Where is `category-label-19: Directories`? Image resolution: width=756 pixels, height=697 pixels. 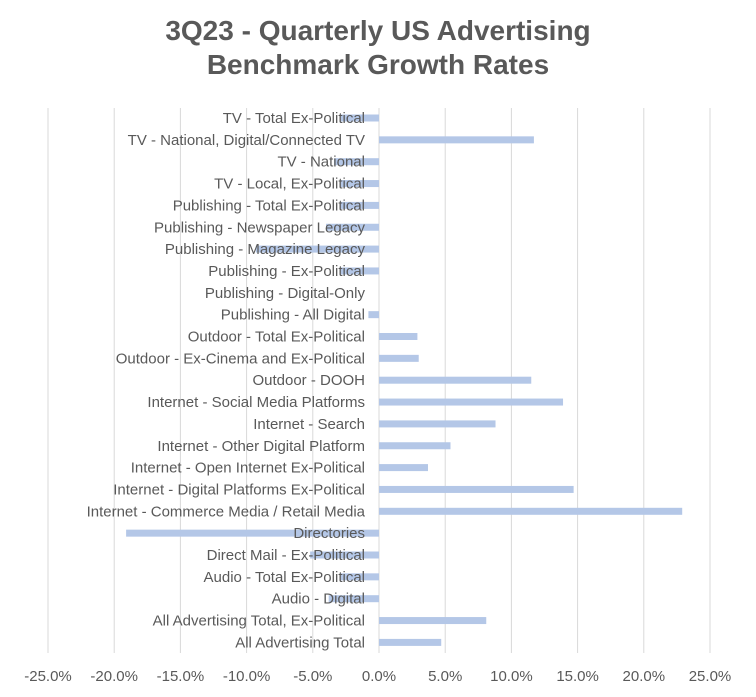 category-label-19: Directories is located at coordinates (329, 533).